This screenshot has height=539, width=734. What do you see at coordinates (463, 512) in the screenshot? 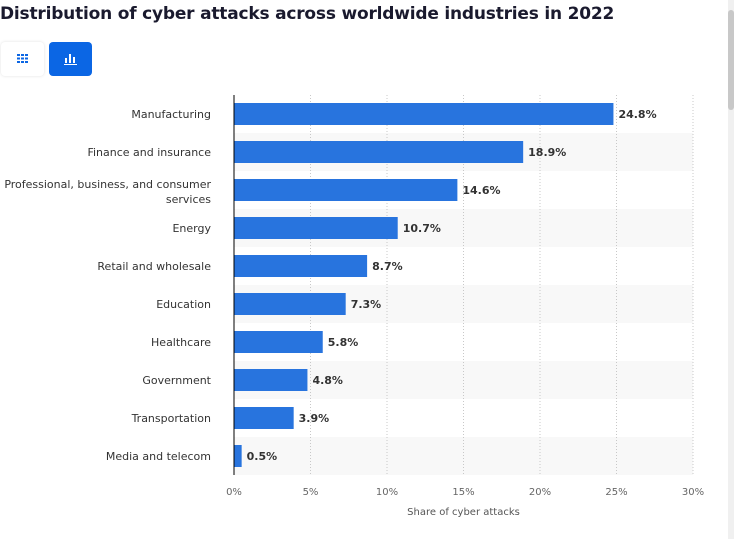
I see `x-axis-title: Share of cyber attacks` at bounding box center [463, 512].